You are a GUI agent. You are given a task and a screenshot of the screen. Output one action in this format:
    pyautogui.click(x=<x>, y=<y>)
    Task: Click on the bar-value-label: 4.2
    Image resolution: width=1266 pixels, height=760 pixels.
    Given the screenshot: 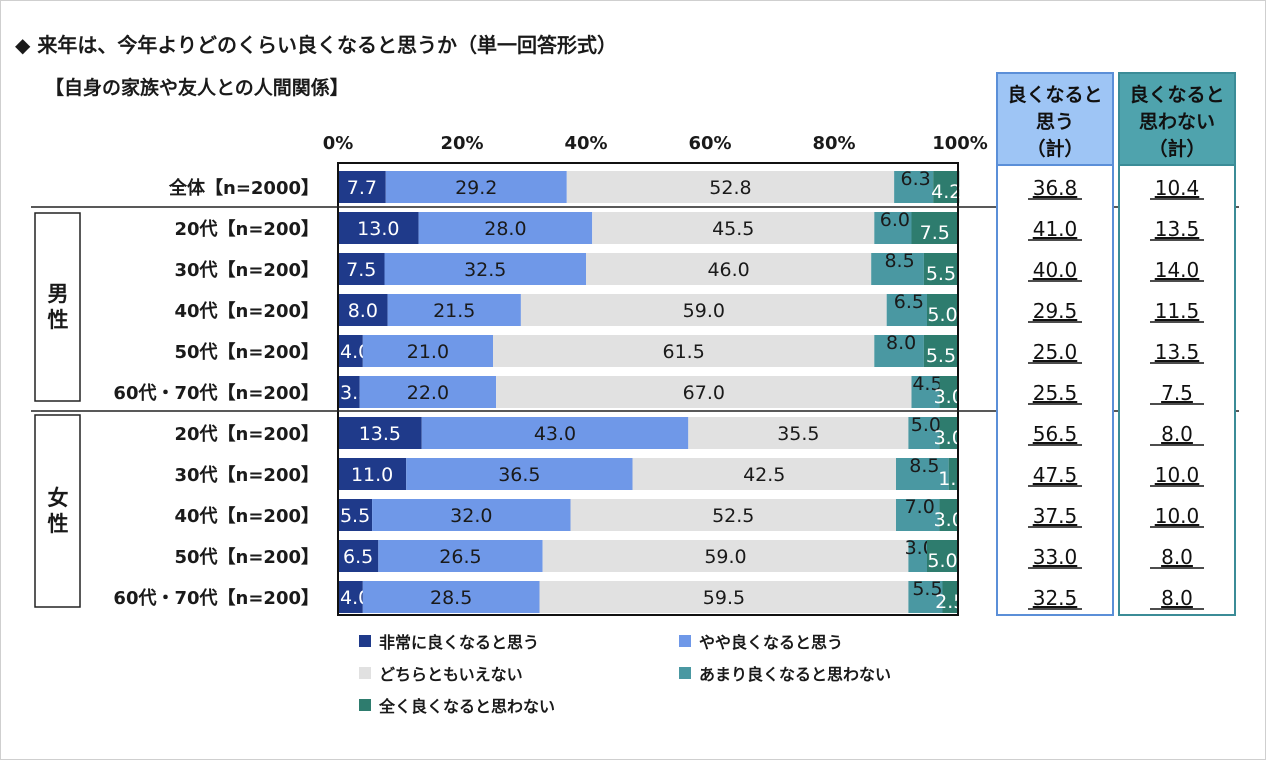 What is the action you would take?
    pyautogui.click(x=946, y=192)
    